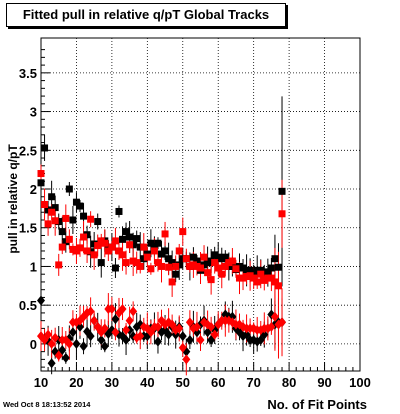 The width and height of the screenshot is (400, 414). What do you see at coordinates (360, 382) in the screenshot?
I see `x-tick-label: 100` at bounding box center [360, 382].